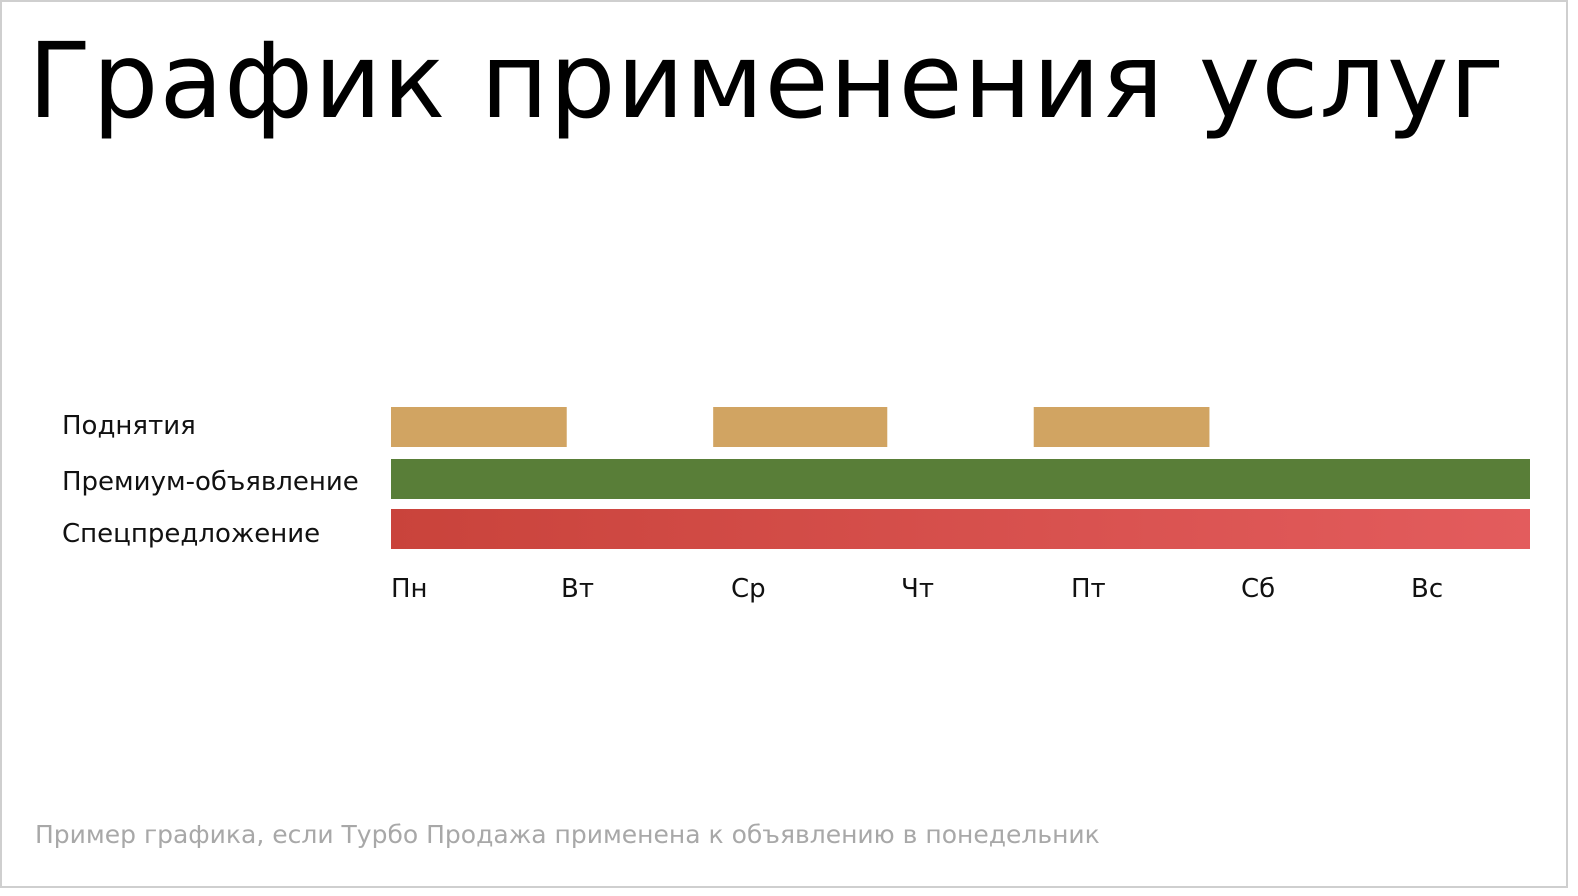 Image resolution: width=1578 pixels, height=896 pixels. I want to click on row-label: Премиум-объявление, so click(210, 482).